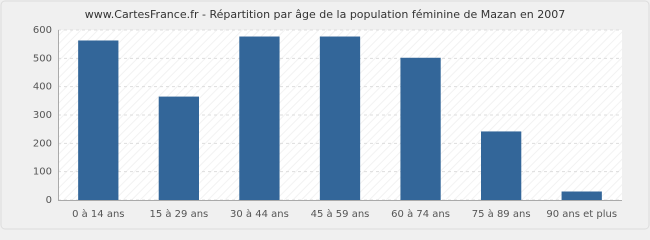 Image resolution: width=650 pixels, height=240 pixels. Describe the element at coordinates (340, 214) in the screenshot. I see `x-tick-label: 45 à 59 ans` at that location.